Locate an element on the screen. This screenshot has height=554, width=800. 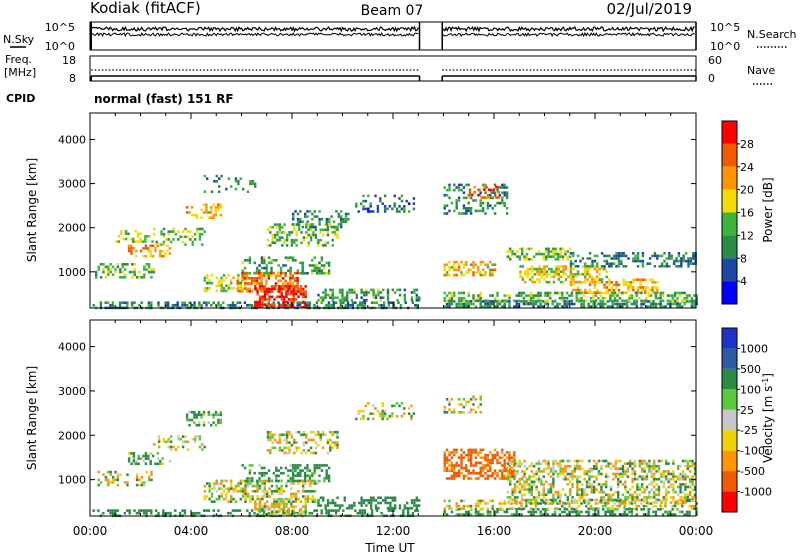
time-tick-label: 00:00 is located at coordinates (696, 531).